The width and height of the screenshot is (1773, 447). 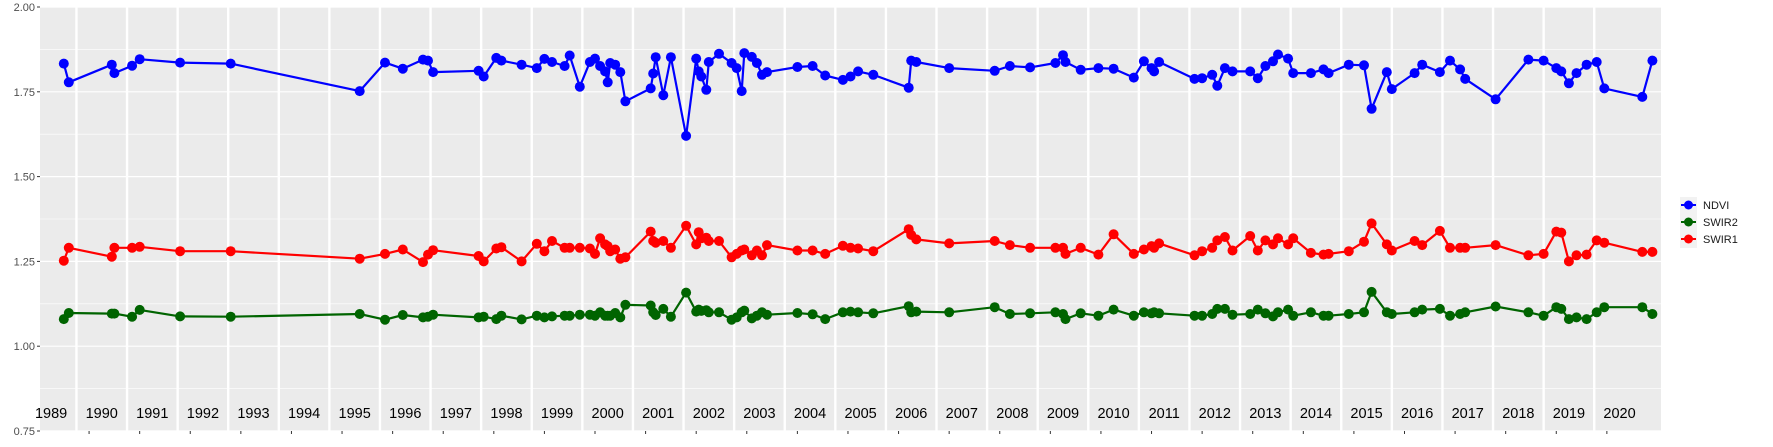 I want to click on y-tick-label: 1.25, so click(x=24, y=262).